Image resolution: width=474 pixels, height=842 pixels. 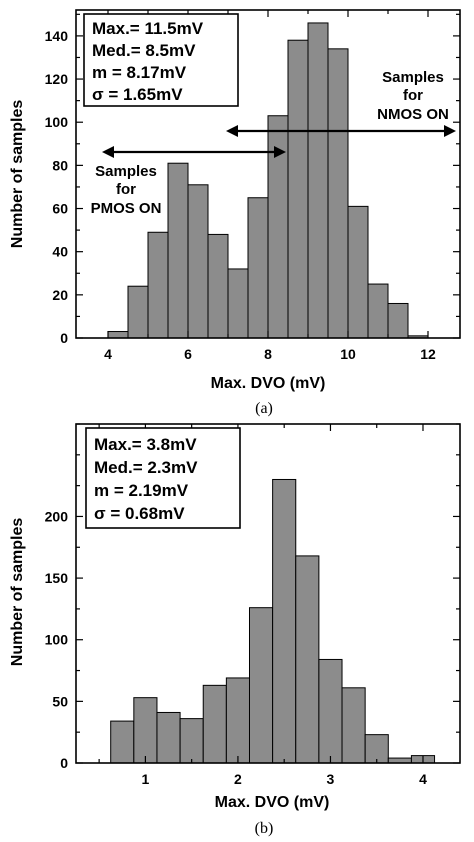 I want to click on panel-b-x-tick-label: 3, so click(x=331, y=779).